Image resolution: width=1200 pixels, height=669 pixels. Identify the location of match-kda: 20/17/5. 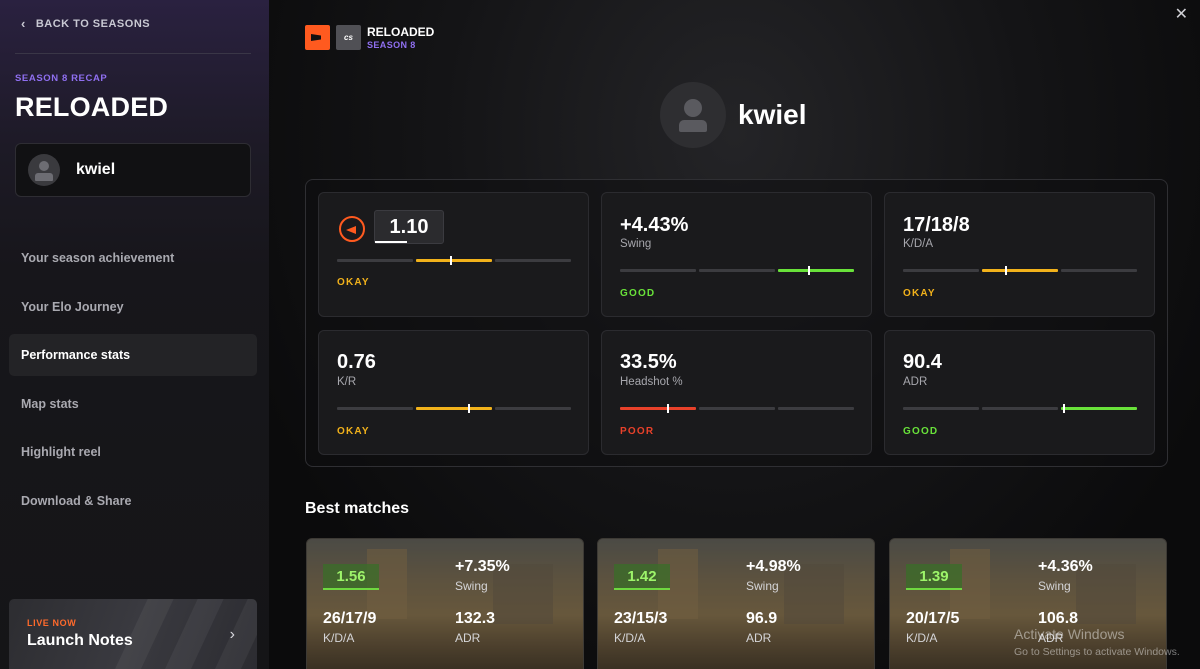
(933, 618).